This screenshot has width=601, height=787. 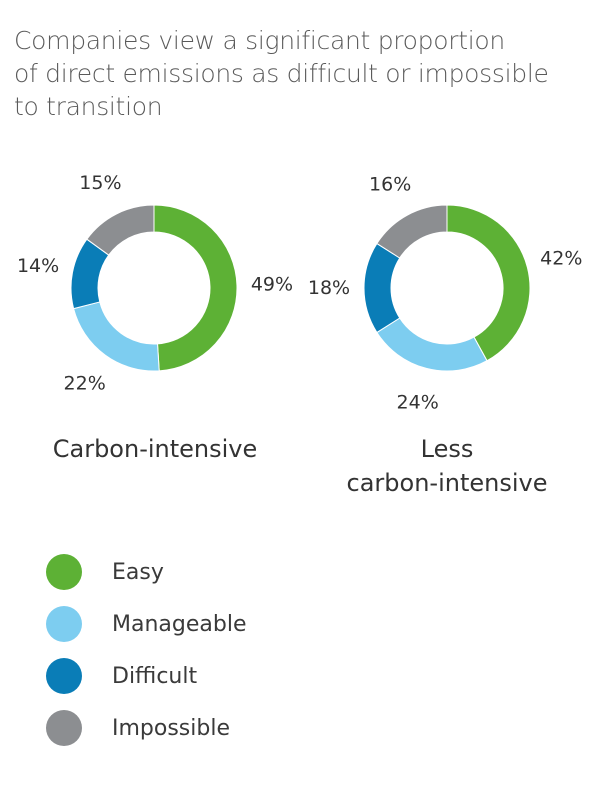 I want to click on legend-swatch-manageable, so click(x=64, y=624).